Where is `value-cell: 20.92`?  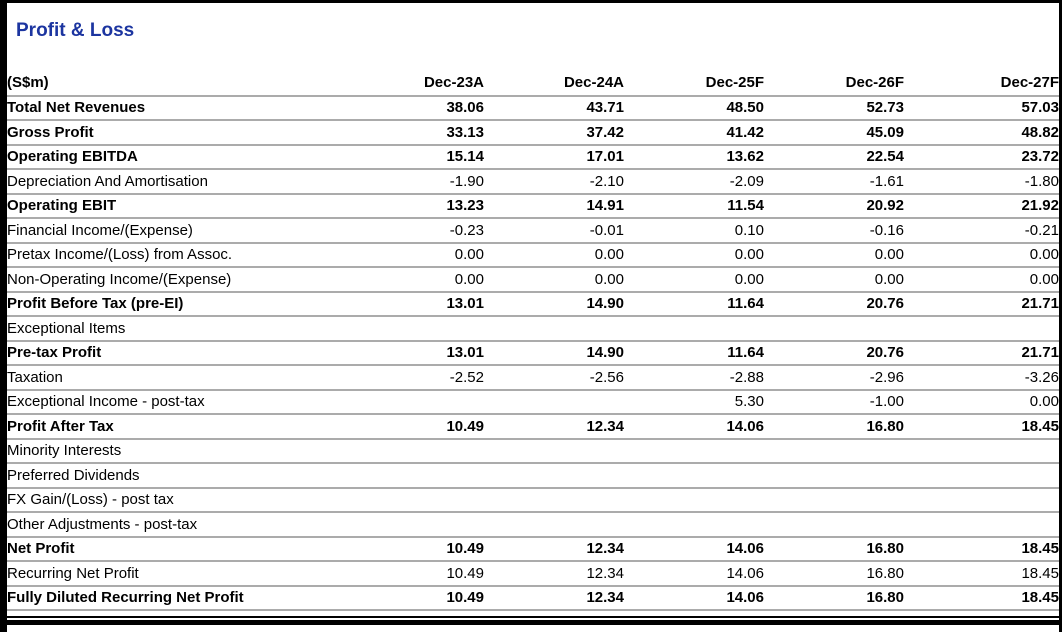
value-cell: 20.92 is located at coordinates (834, 206).